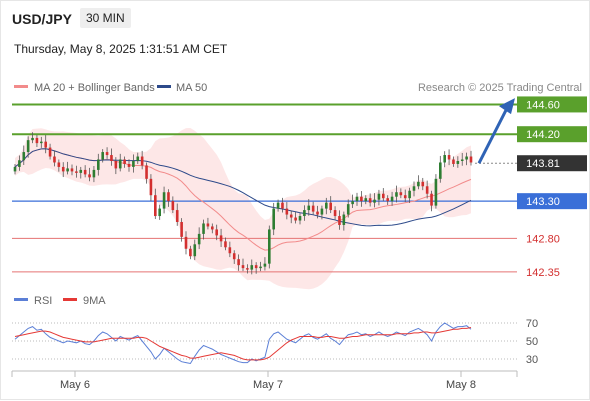 The image size is (590, 401). I want to click on level-label-144.20: 144.20, so click(543, 135).